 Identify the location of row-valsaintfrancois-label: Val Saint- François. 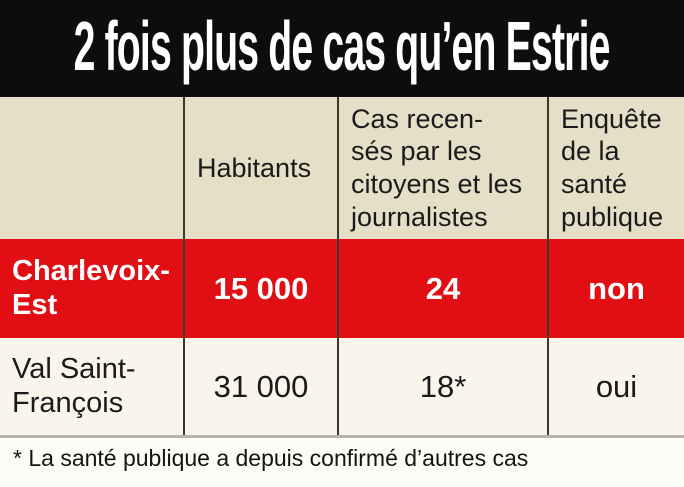
(92, 386).